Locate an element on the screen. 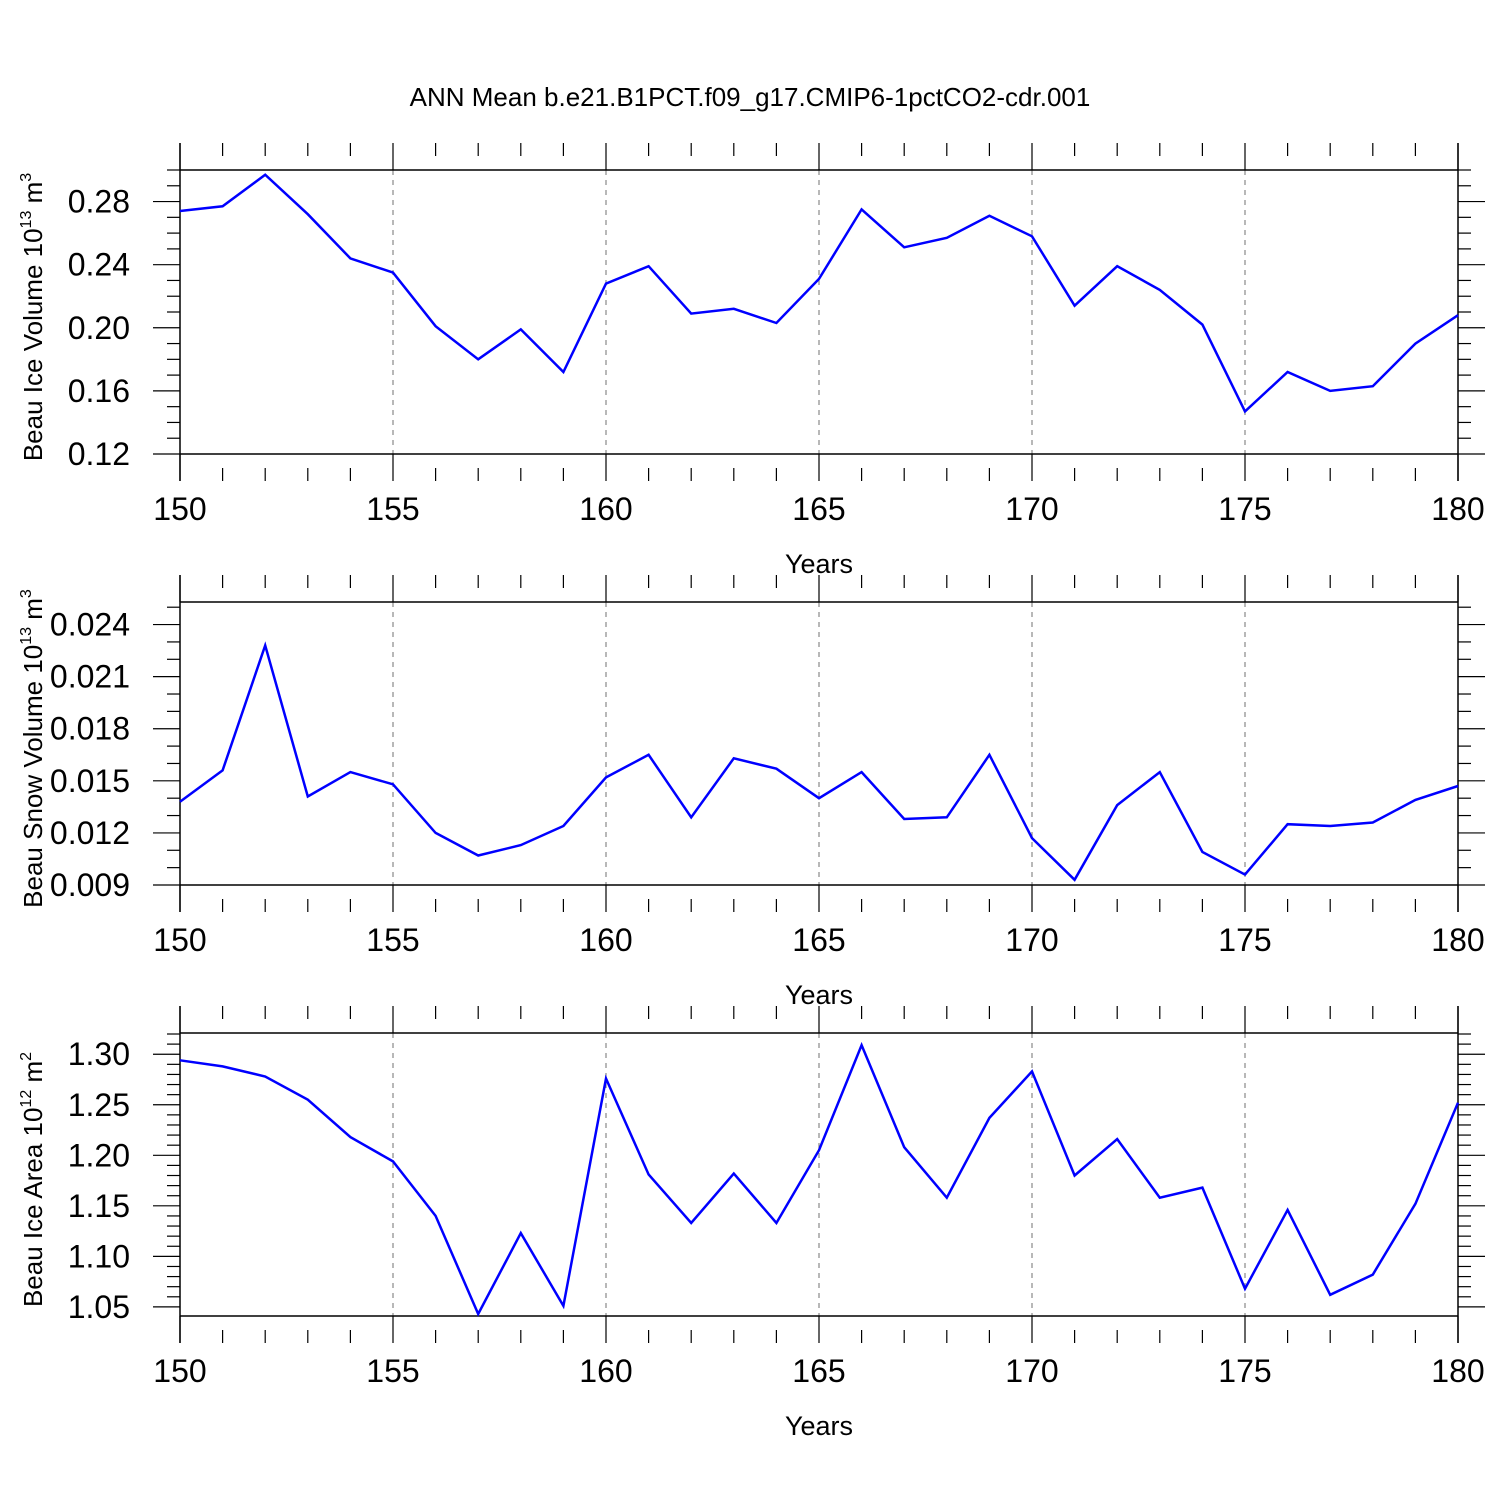  ice-volume-ytick-label: 0.28 is located at coordinates (99, 202).